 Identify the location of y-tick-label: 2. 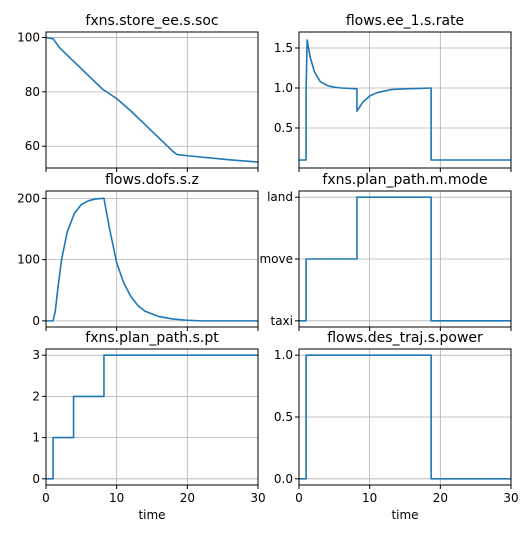
(36, 396).